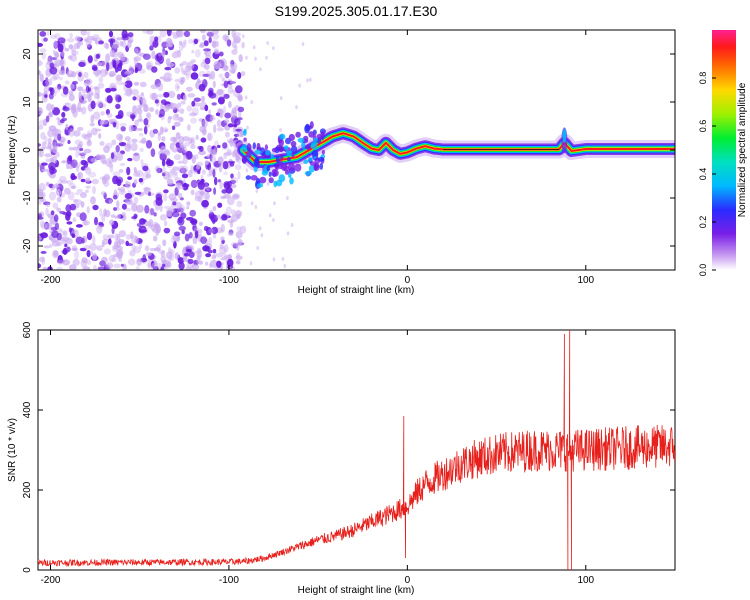 Image resolution: width=750 pixels, height=600 pixels. What do you see at coordinates (229, 280) in the screenshot?
I see `spectrogram-xtick-label: -100` at bounding box center [229, 280].